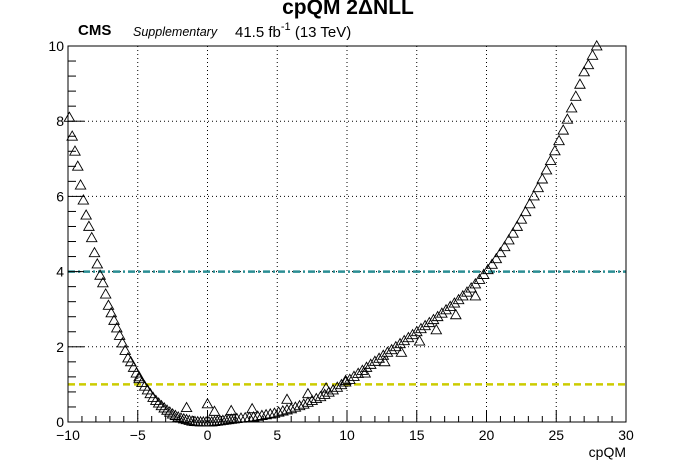 This screenshot has height=472, width=696. Describe the element at coordinates (626, 435) in the screenshot. I see `x-tick-label: 30` at that location.